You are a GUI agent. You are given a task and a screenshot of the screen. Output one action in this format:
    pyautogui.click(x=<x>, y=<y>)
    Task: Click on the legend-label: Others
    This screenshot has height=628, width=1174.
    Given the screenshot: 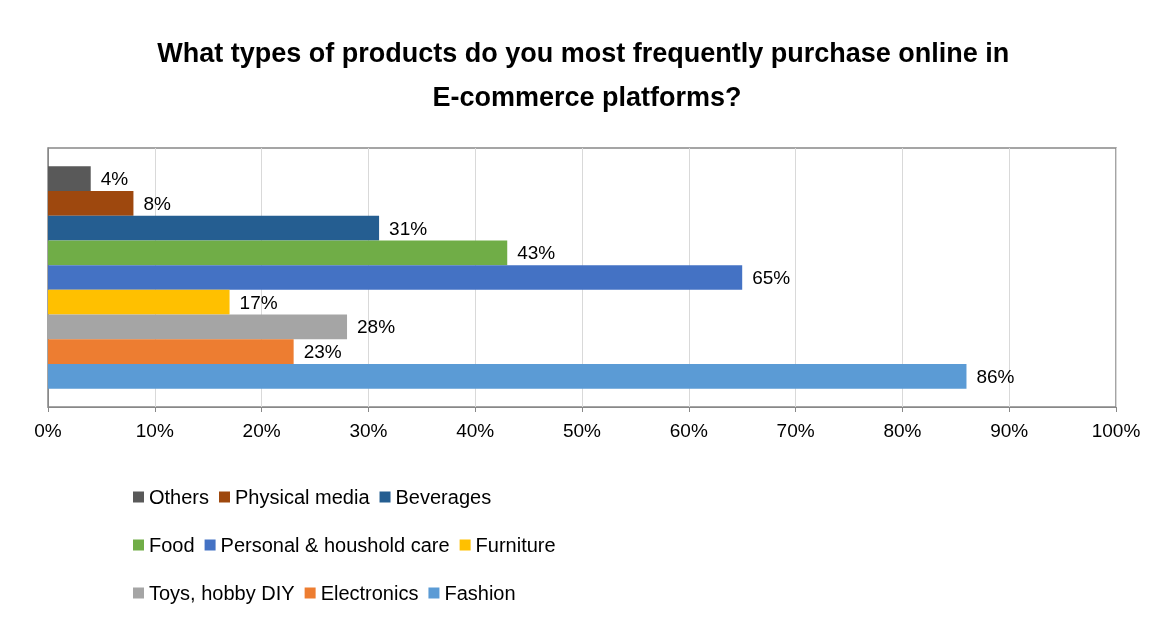 What is the action you would take?
    pyautogui.click(x=179, y=497)
    